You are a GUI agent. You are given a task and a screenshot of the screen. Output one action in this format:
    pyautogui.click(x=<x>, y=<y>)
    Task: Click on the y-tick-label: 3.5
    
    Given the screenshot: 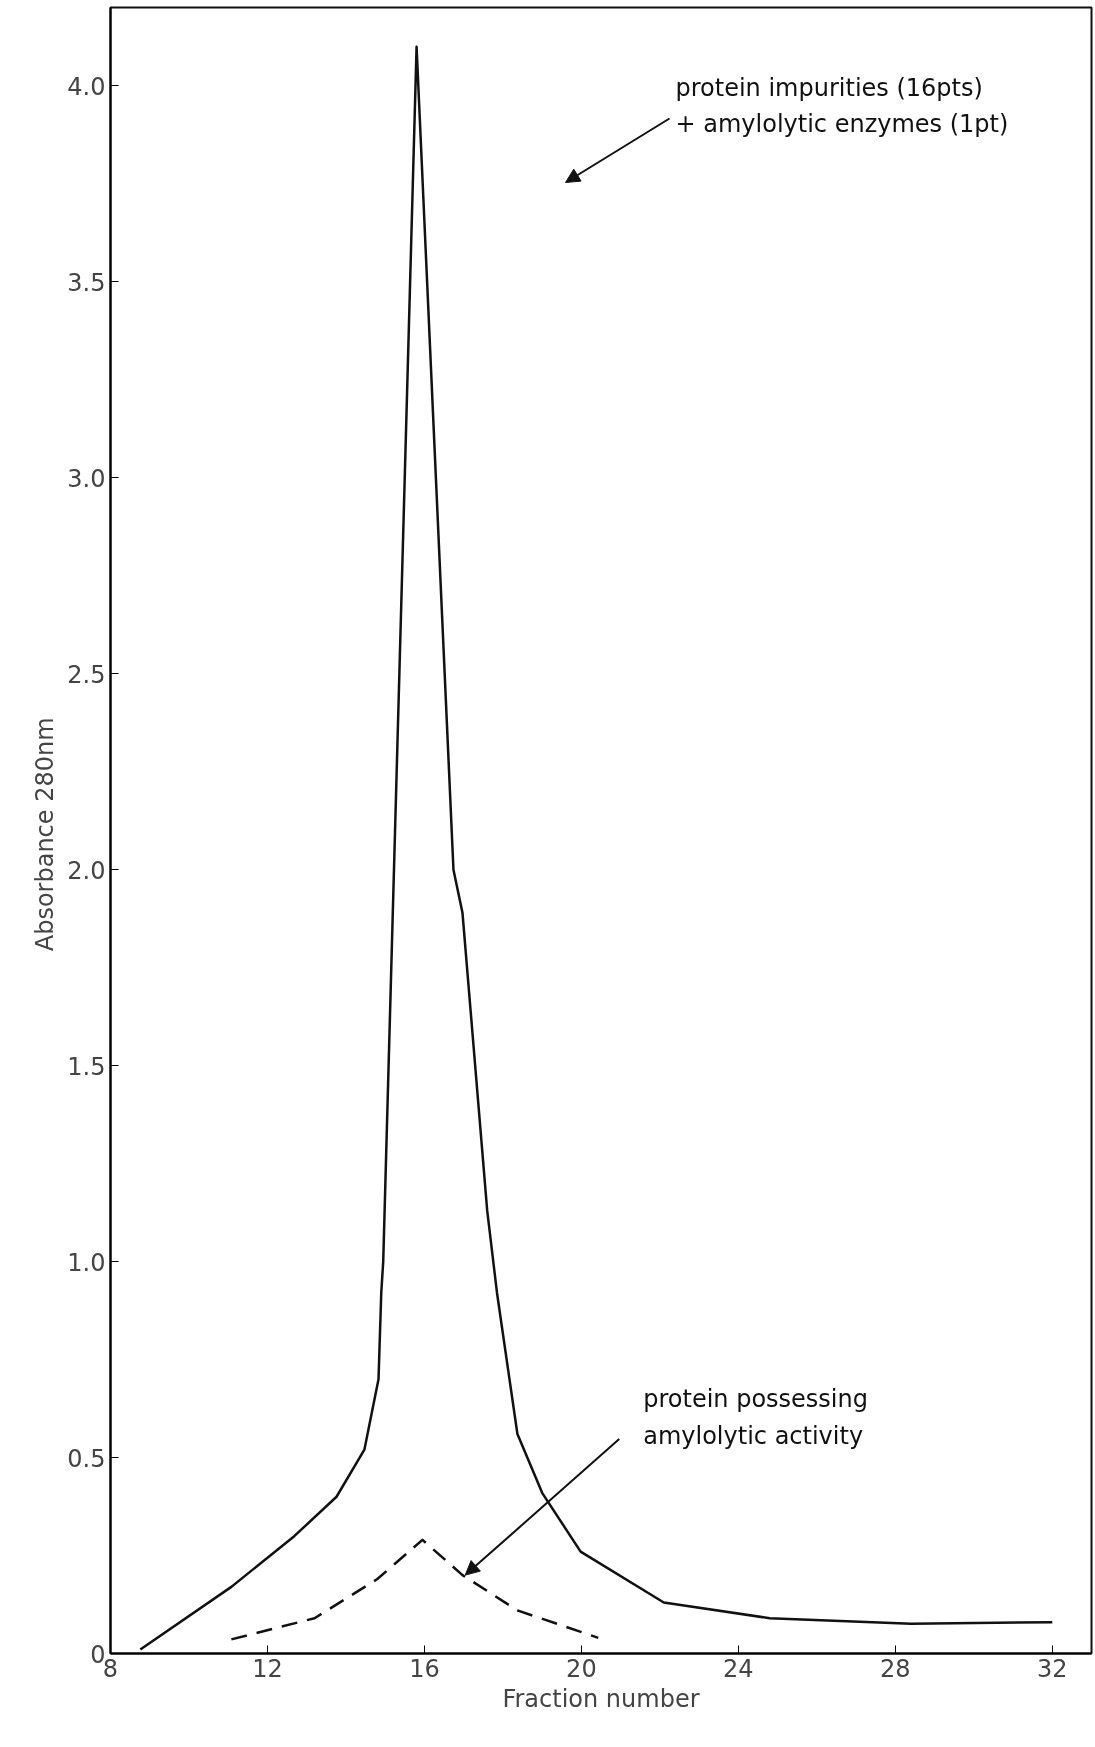 What is the action you would take?
    pyautogui.click(x=86, y=282)
    